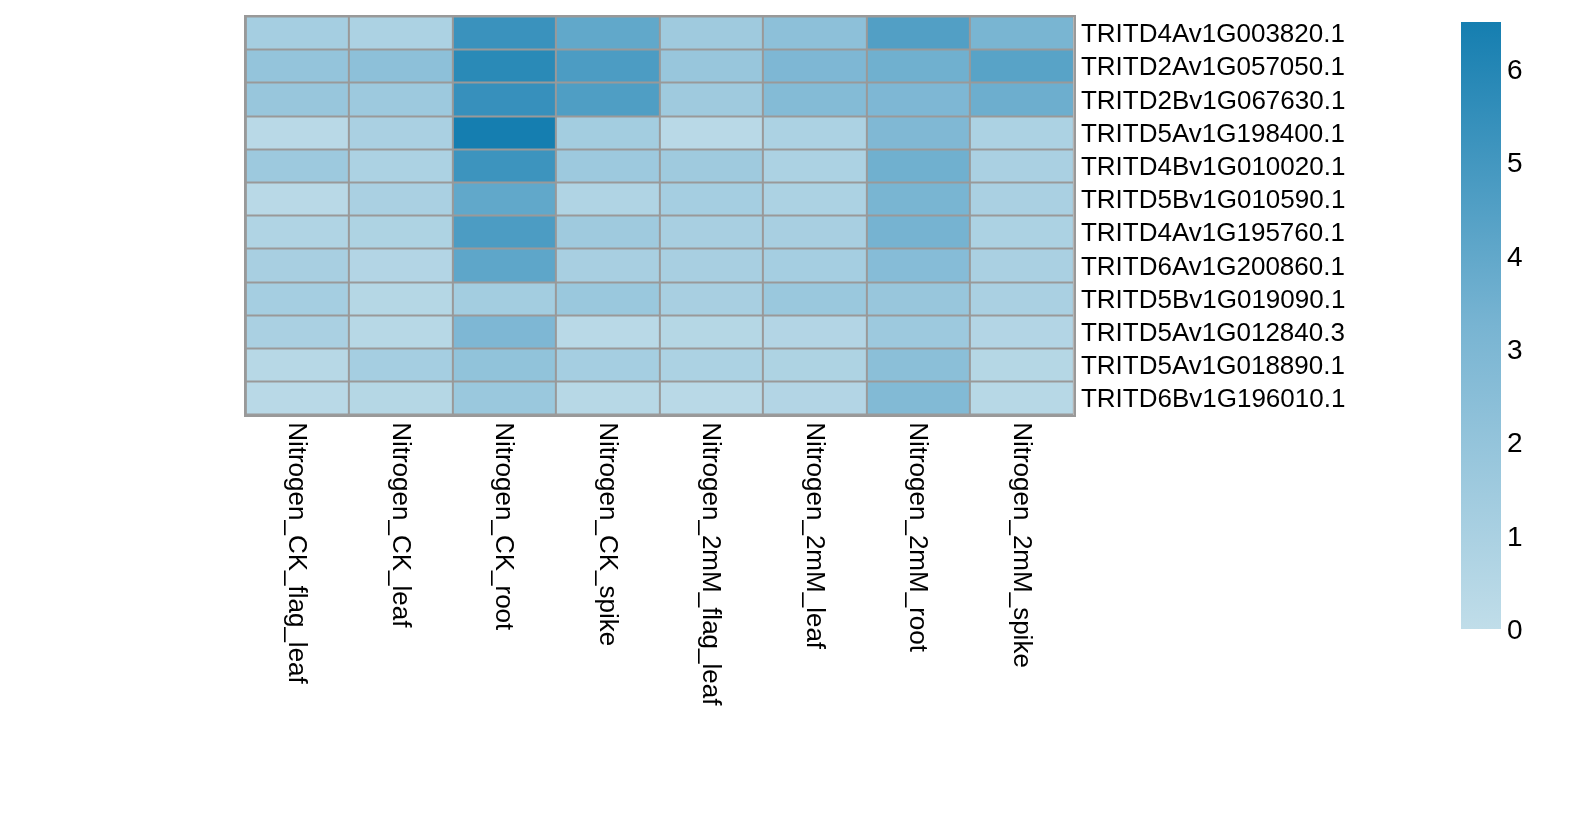  What do you see at coordinates (1212, 33) in the screenshot?
I see `y-tick-label: TRITD4Av1G003820.1` at bounding box center [1212, 33].